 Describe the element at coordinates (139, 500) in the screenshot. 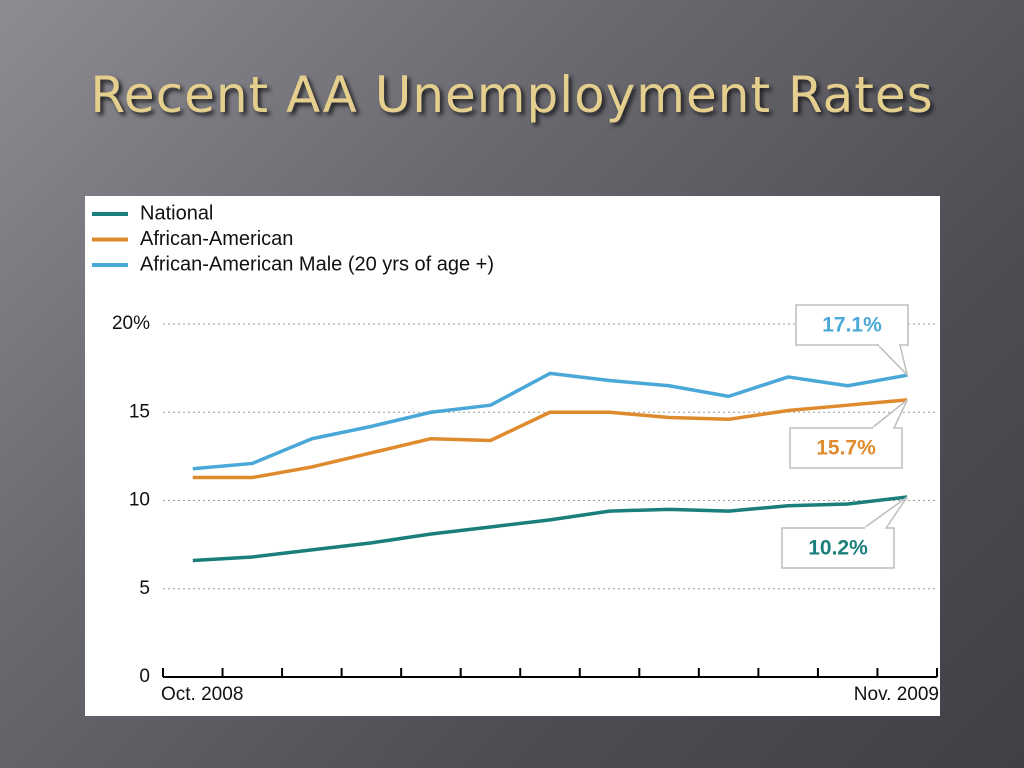

I see `y-tick-label: 10` at that location.